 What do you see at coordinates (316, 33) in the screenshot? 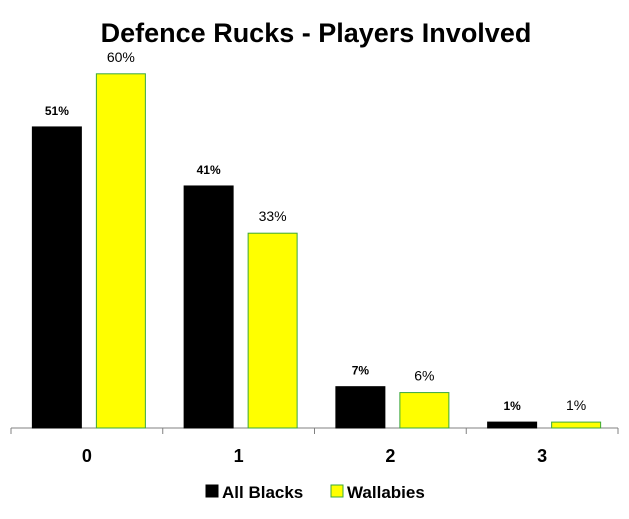
I see `chart-title: Defence Rucks - Players Involved` at bounding box center [316, 33].